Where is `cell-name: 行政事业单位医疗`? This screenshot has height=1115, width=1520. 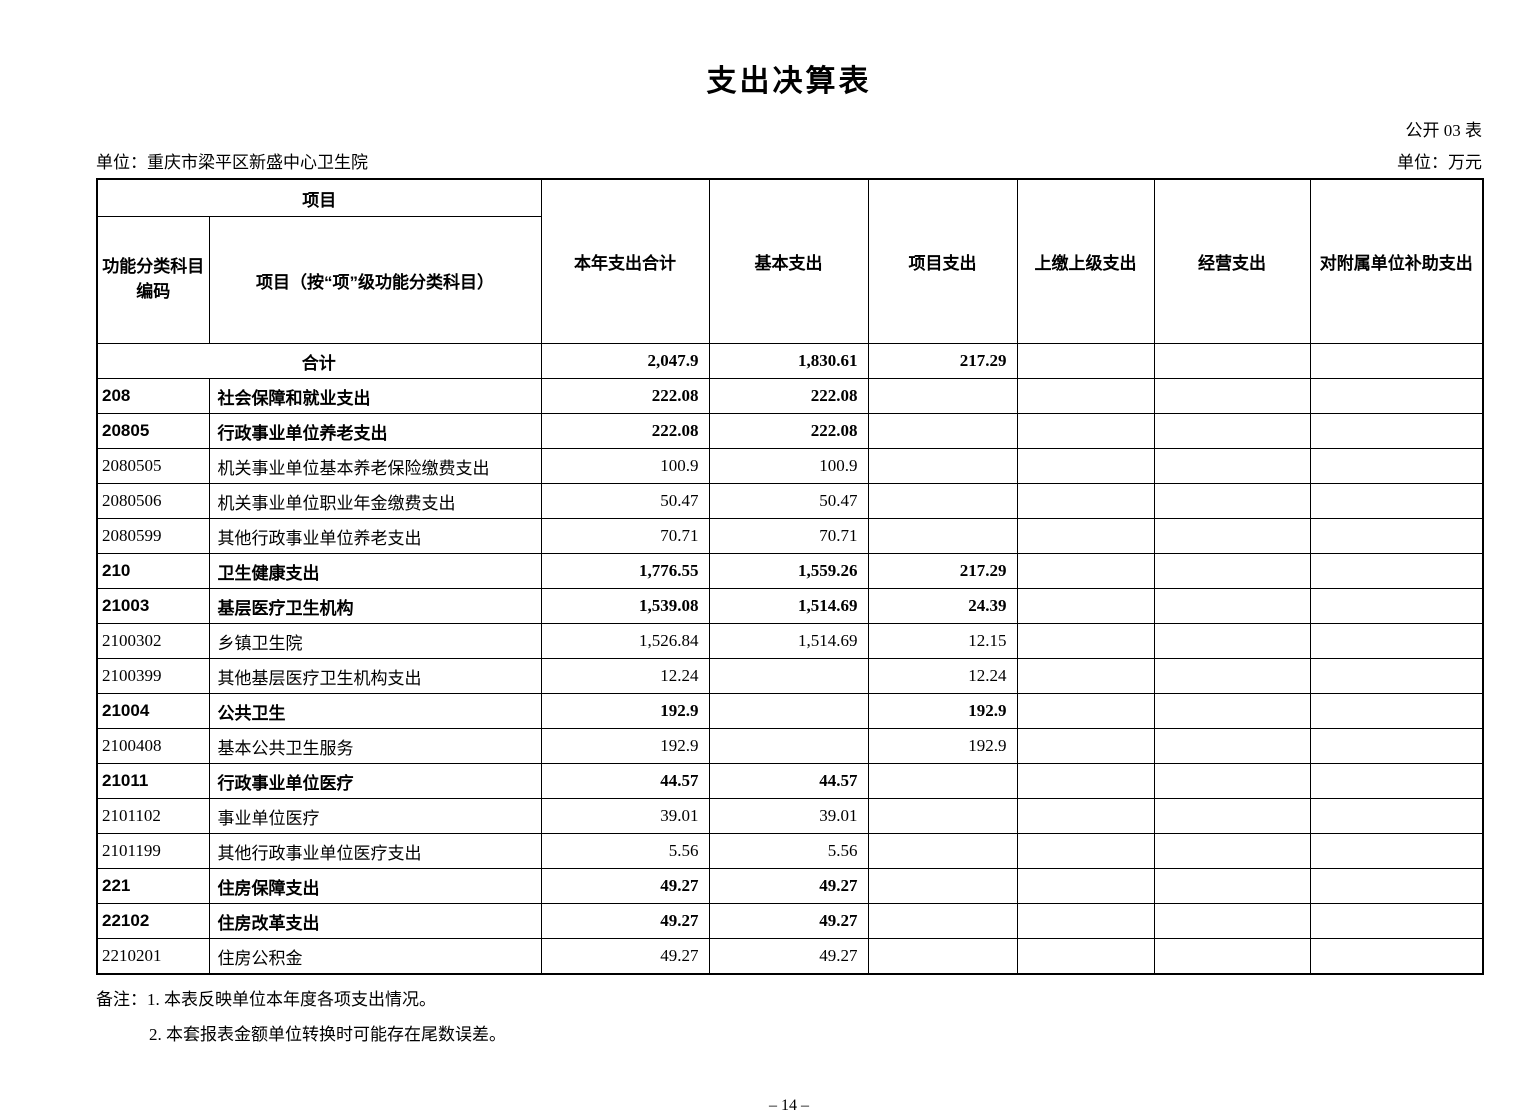
cell-name: 行政事业单位医疗 is located at coordinates (375, 781).